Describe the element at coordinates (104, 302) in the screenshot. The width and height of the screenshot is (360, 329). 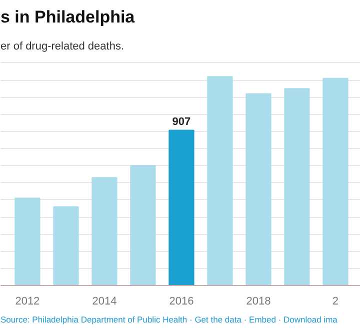
I see `x-tick-label: 2014` at that location.